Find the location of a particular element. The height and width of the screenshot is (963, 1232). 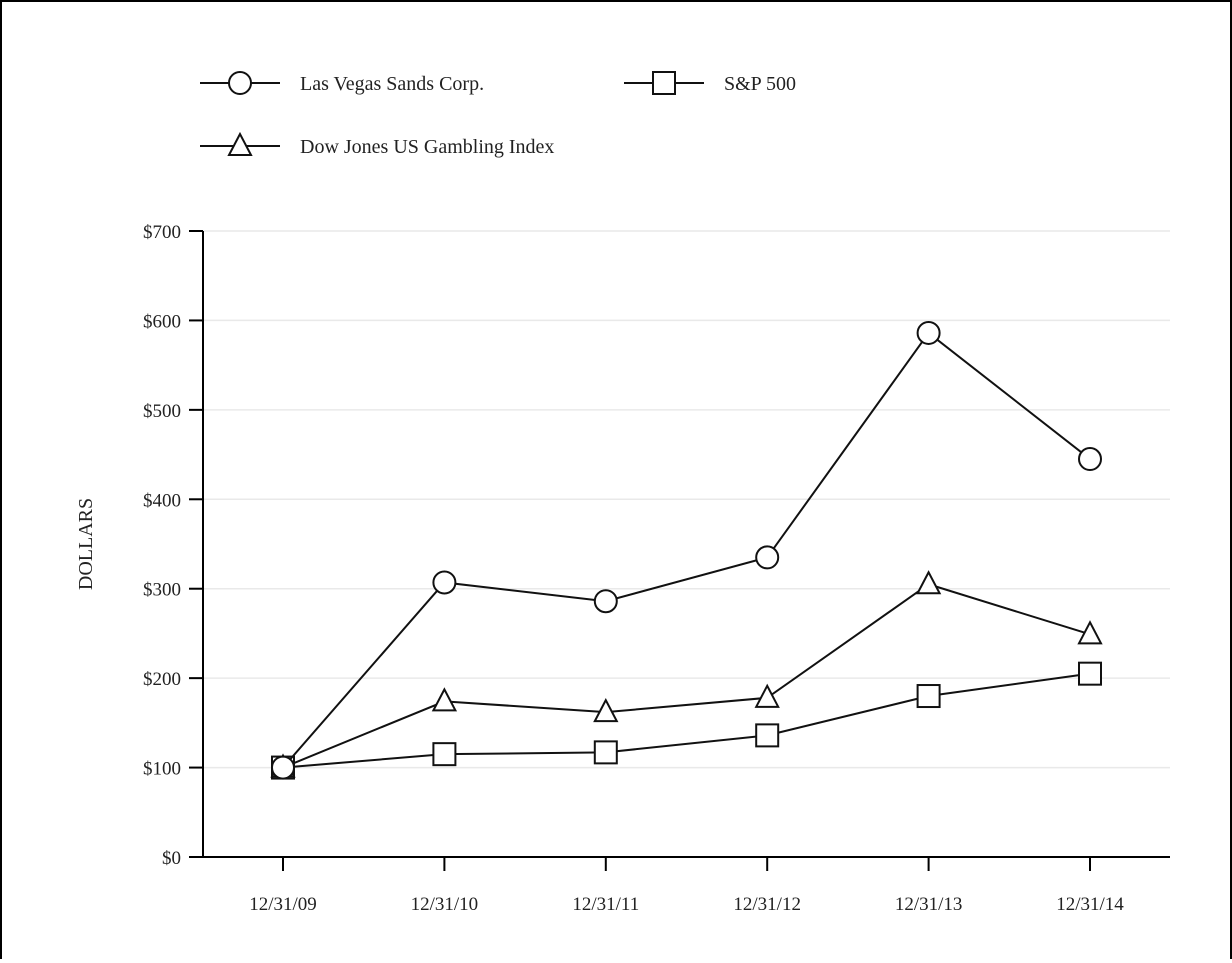

legend-item: Dow Jones US Gambling Index is located at coordinates (377, 144).